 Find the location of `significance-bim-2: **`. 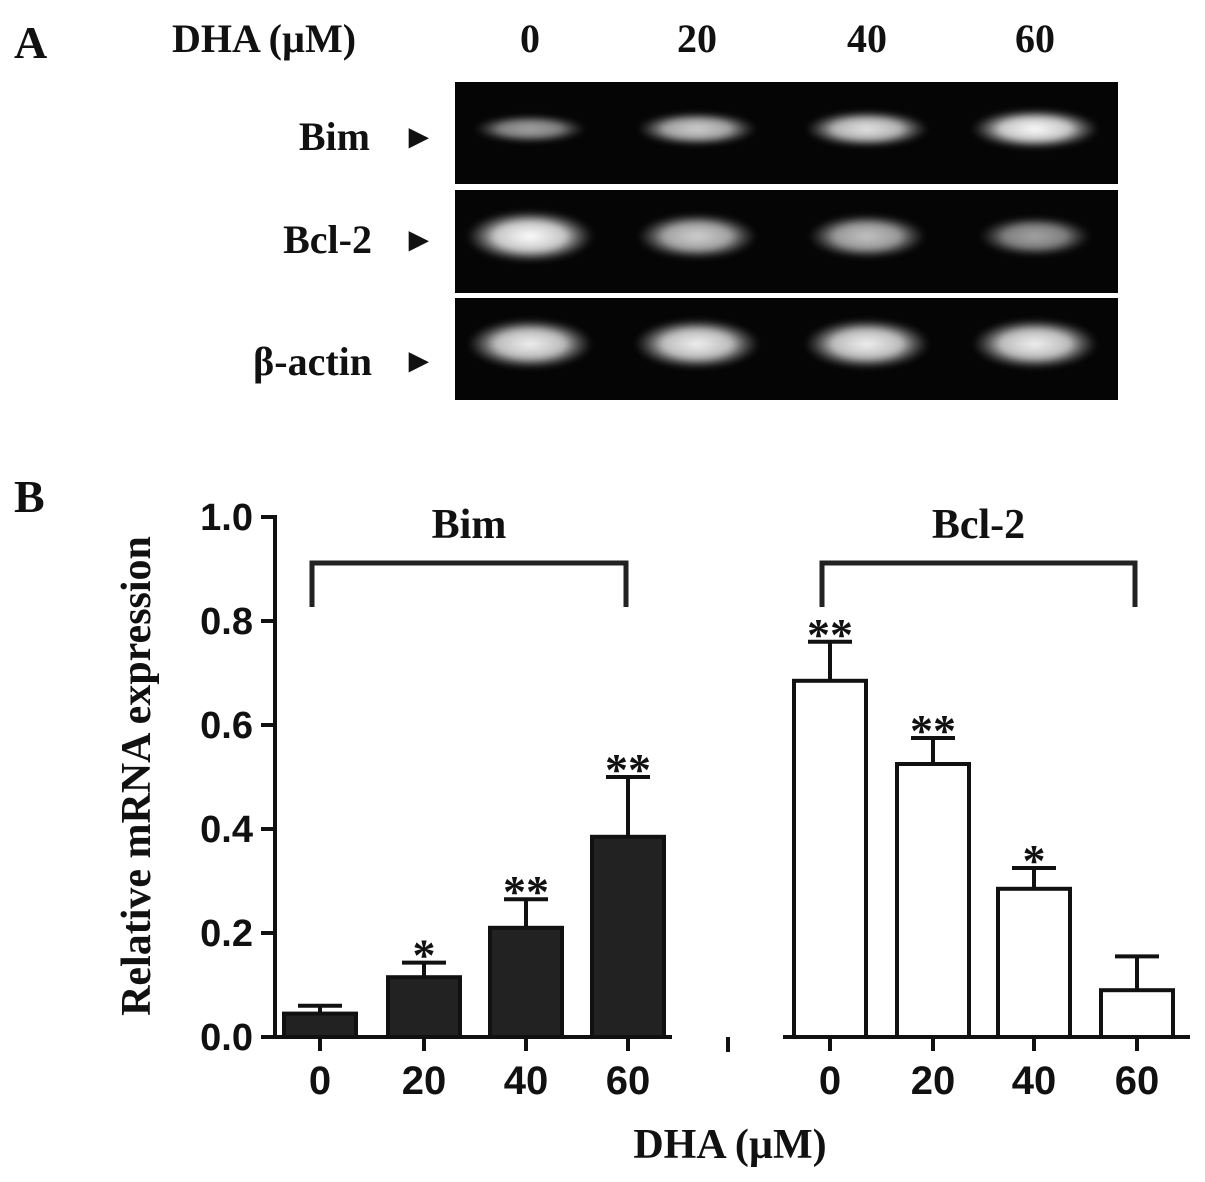

significance-bim-2: ** is located at coordinates (526, 891).